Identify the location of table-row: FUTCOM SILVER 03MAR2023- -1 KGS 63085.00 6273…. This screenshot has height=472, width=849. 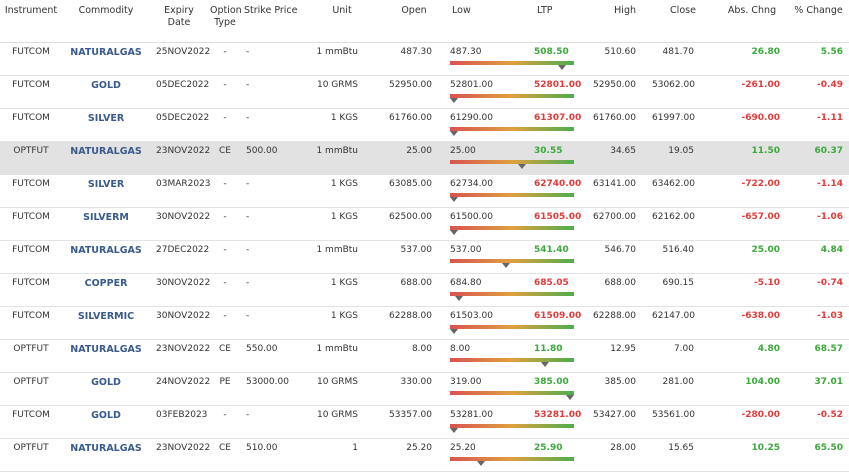
(424, 191).